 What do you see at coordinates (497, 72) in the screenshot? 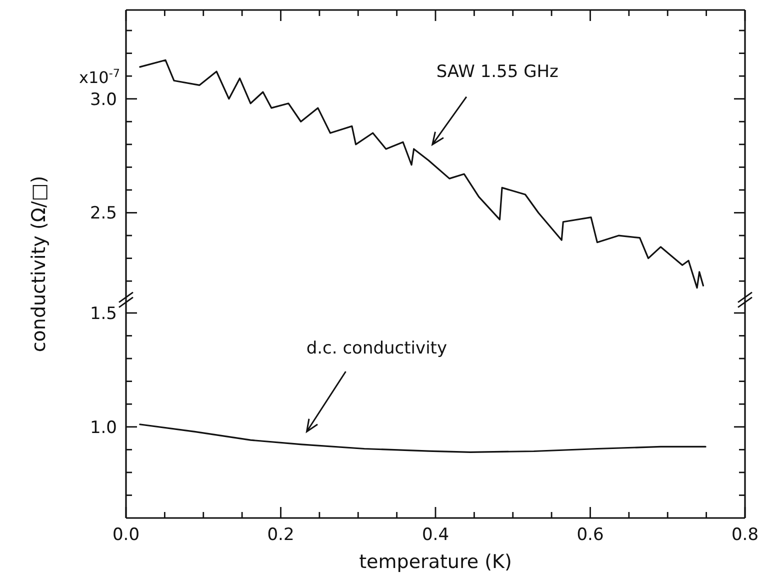
I see `annotation: SAW 1.55 GHz` at bounding box center [497, 72].